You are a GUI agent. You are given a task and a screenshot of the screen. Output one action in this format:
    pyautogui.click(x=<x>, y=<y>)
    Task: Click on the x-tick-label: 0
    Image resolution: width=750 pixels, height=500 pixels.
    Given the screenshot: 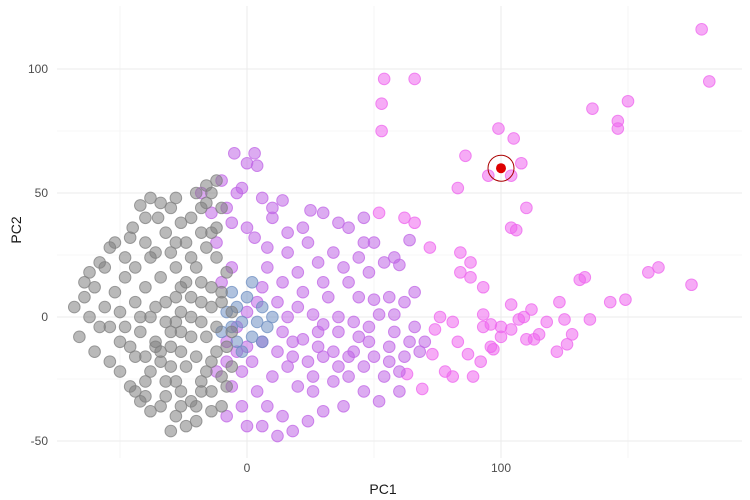 What is the action you would take?
    pyautogui.click(x=247, y=468)
    